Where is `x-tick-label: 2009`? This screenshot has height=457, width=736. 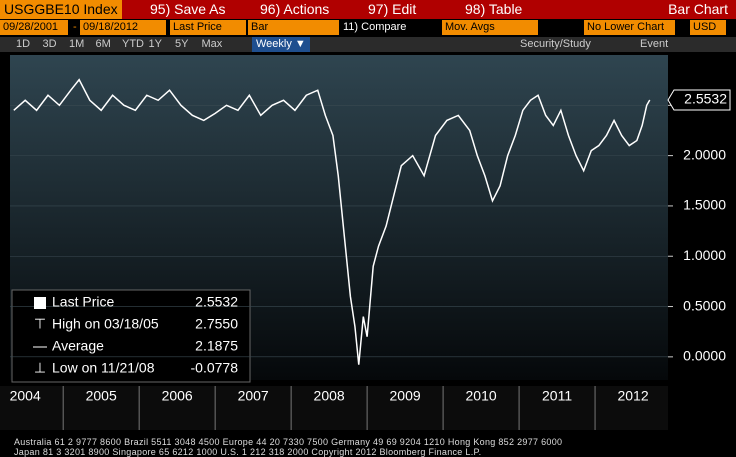 x-tick-label: 2009 is located at coordinates (405, 396).